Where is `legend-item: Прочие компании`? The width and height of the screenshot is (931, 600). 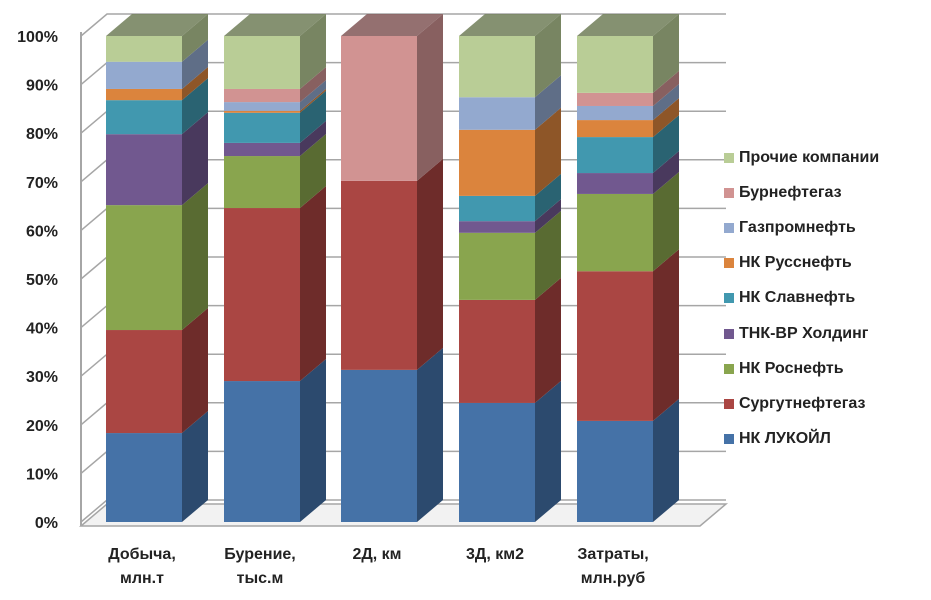
legend-item: Прочие компании is located at coordinates (801, 157).